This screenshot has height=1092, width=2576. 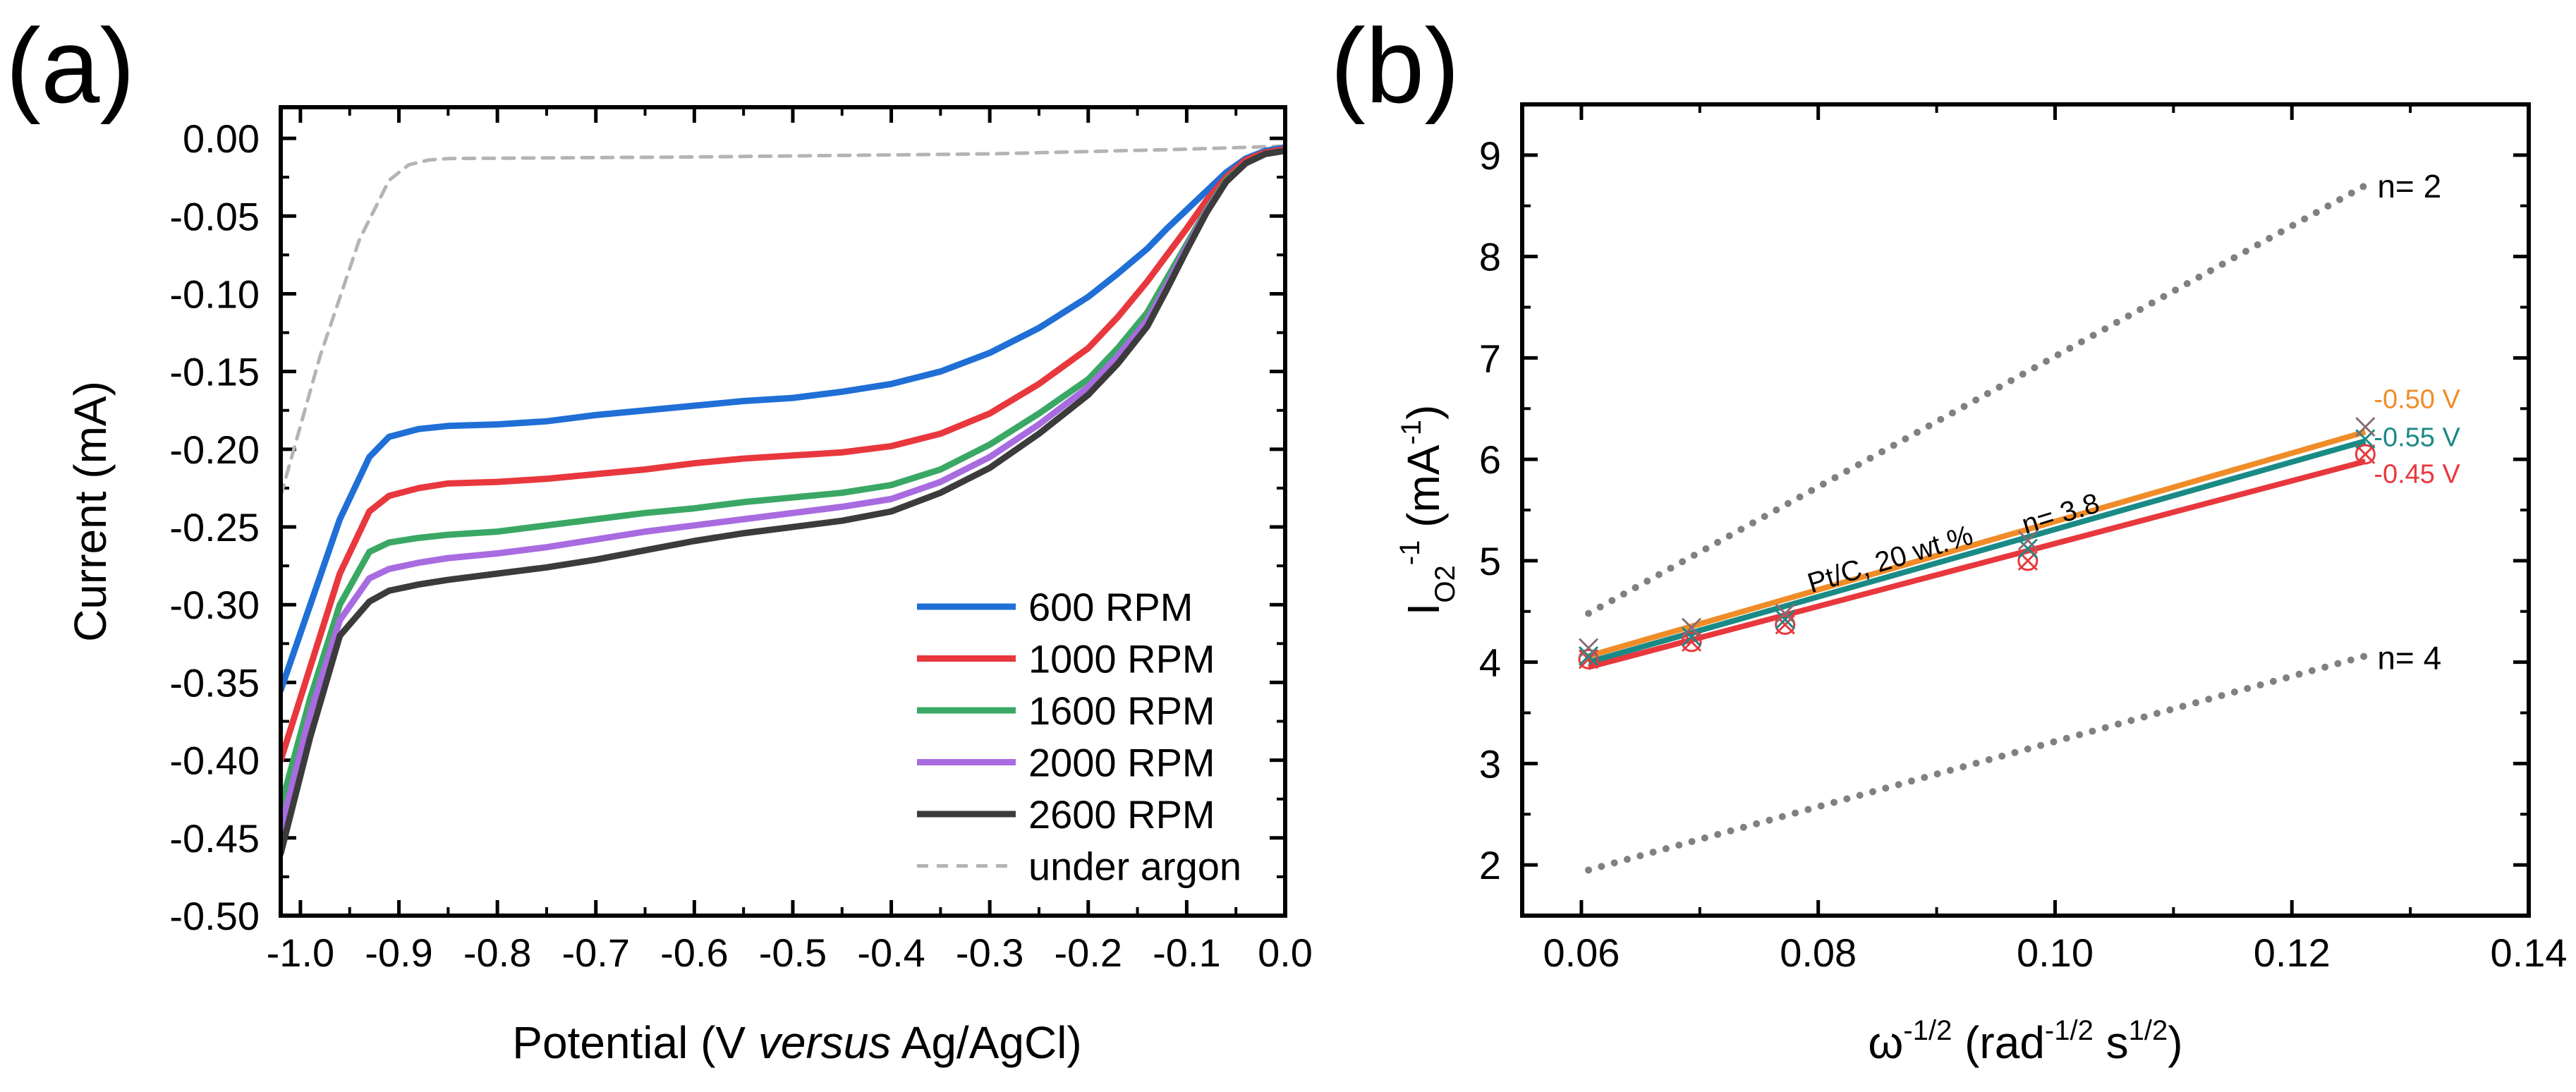 What do you see at coordinates (1581, 953) in the screenshot?
I see `x-tick-label-b: 0.06` at bounding box center [1581, 953].